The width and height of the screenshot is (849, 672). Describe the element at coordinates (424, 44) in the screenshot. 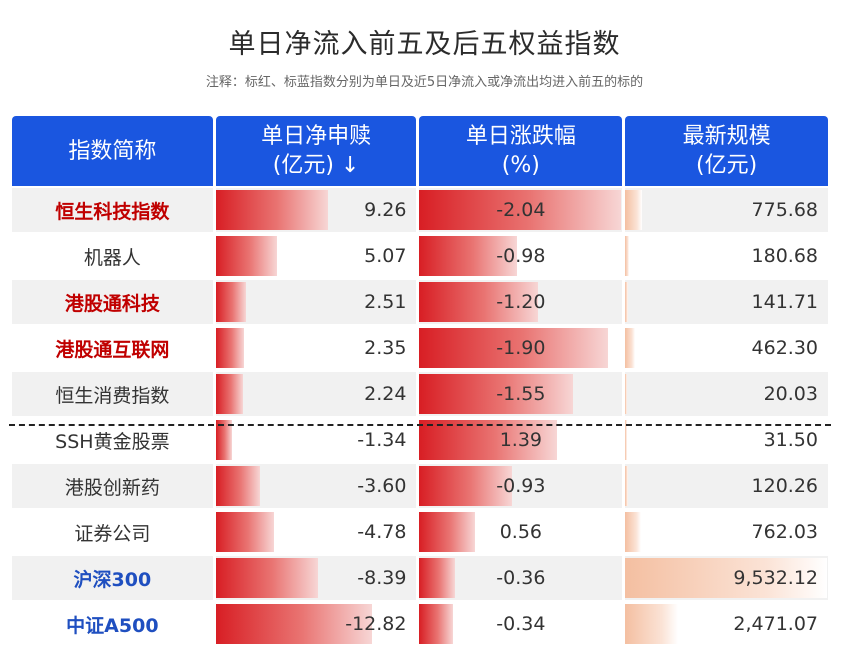

I see `page-title: 单日净流入前五及后五权益指数` at that location.